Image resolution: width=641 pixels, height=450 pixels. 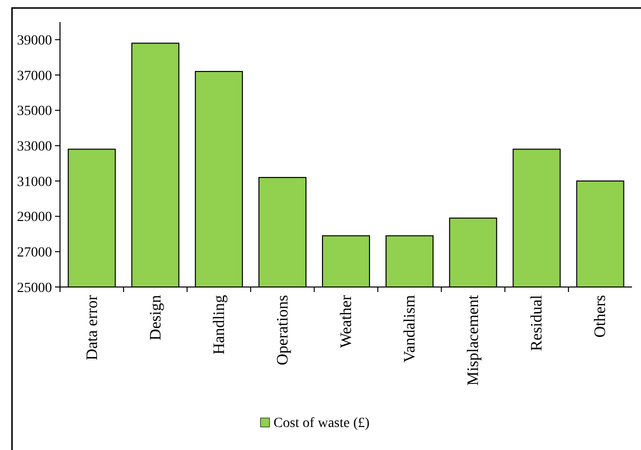 What do you see at coordinates (34, 218) in the screenshot?
I see `y-tick-label: 29000` at bounding box center [34, 218].